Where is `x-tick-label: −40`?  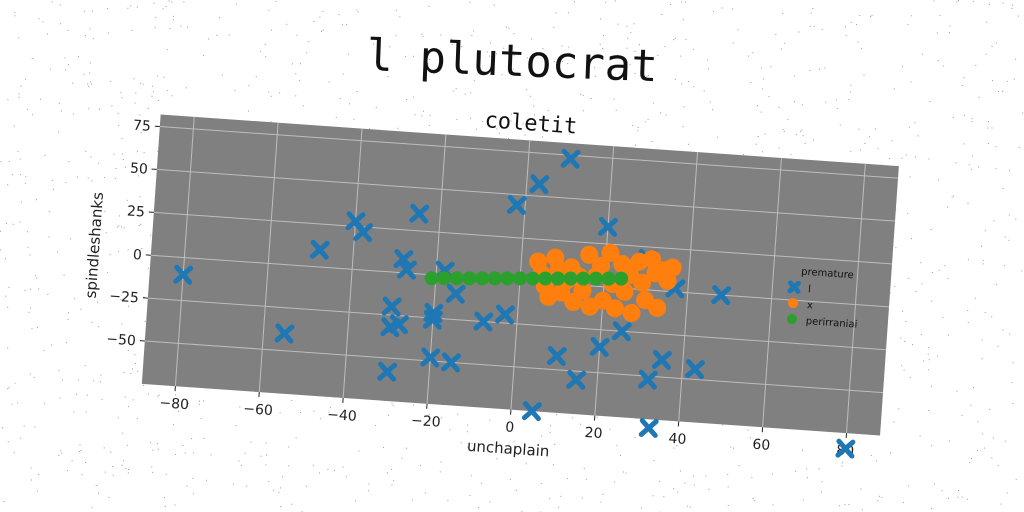 x-tick-label: −40 is located at coordinates (342, 416).